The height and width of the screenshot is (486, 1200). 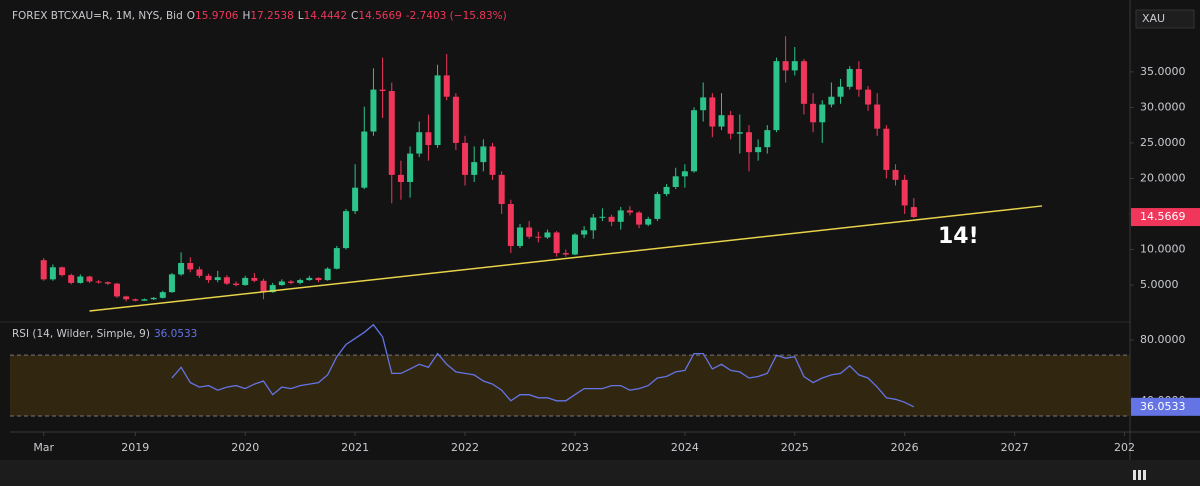 What do you see at coordinates (1159, 284) in the screenshot?
I see `y-tick-label: 5.0000` at bounding box center [1159, 284].